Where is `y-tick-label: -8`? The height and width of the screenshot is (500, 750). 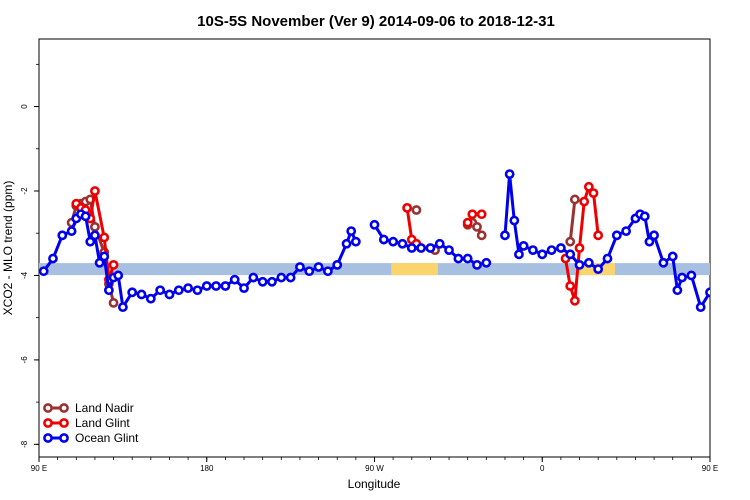
y-tick-label: -8 is located at coordinates (24, 444).